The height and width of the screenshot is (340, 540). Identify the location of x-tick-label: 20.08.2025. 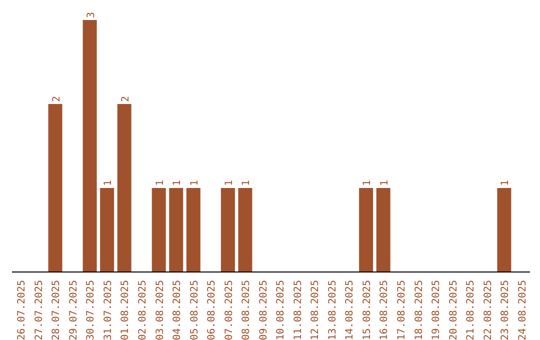
(454, 310).